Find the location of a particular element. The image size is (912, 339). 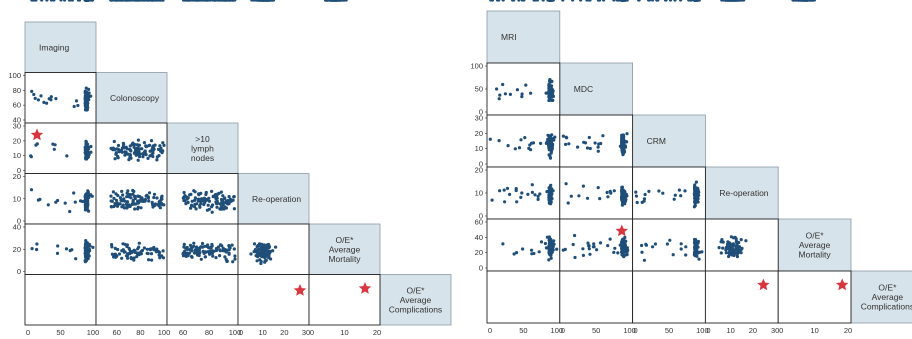

variable-label: Re-operation is located at coordinates (276, 199).